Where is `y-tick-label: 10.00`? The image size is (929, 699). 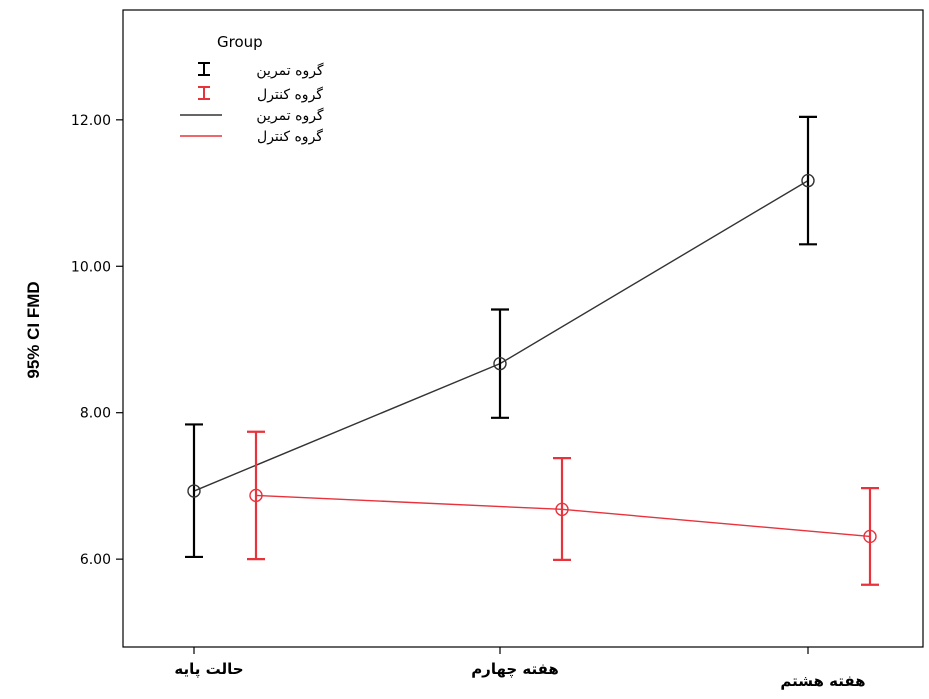
y-tick-label: 10.00 is located at coordinates (91, 267).